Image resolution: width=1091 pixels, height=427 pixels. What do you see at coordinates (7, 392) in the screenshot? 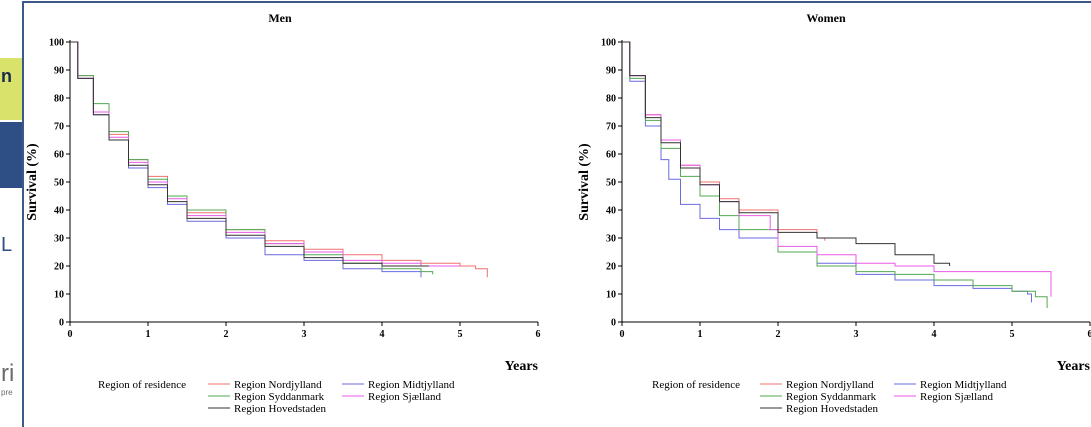
I see `background-small-text: pre` at bounding box center [7, 392].